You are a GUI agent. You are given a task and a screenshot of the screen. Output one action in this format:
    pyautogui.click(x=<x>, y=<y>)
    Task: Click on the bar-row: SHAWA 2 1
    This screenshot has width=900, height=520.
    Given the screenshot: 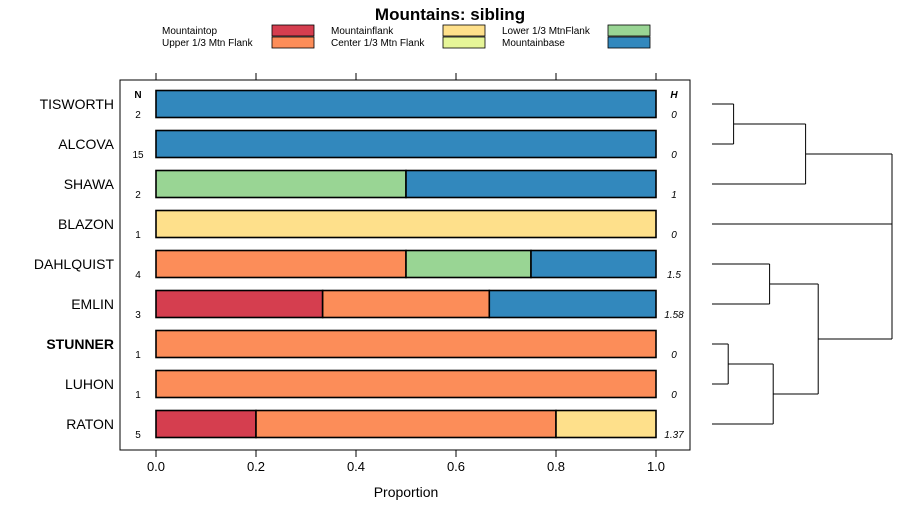 What is the action you would take?
    pyautogui.click(x=370, y=185)
    